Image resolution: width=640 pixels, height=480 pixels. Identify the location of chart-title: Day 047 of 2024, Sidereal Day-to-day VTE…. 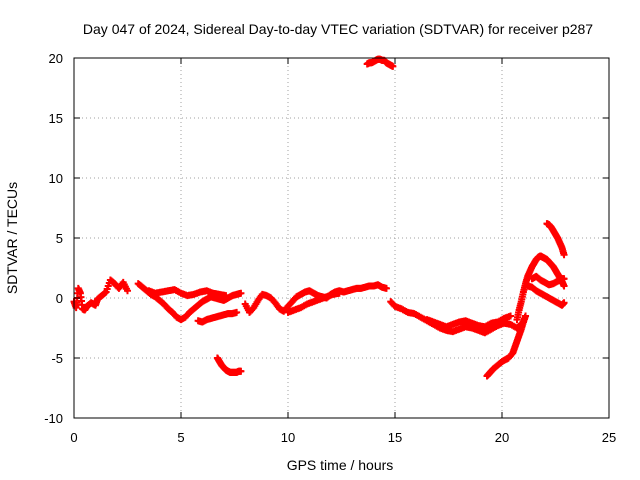
(338, 29).